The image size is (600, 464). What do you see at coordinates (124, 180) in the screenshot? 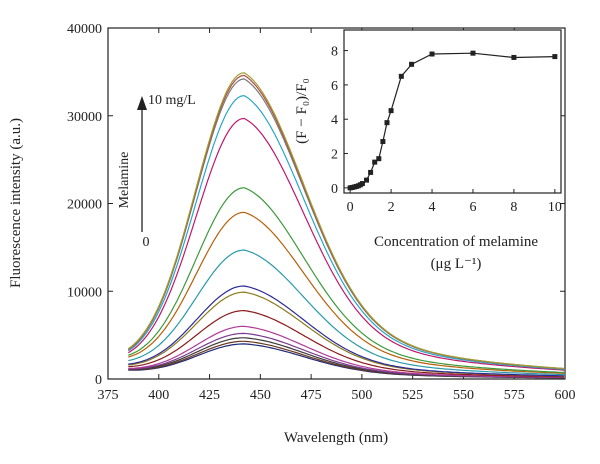
I see `arrow-side-label: Melamine` at bounding box center [124, 180].